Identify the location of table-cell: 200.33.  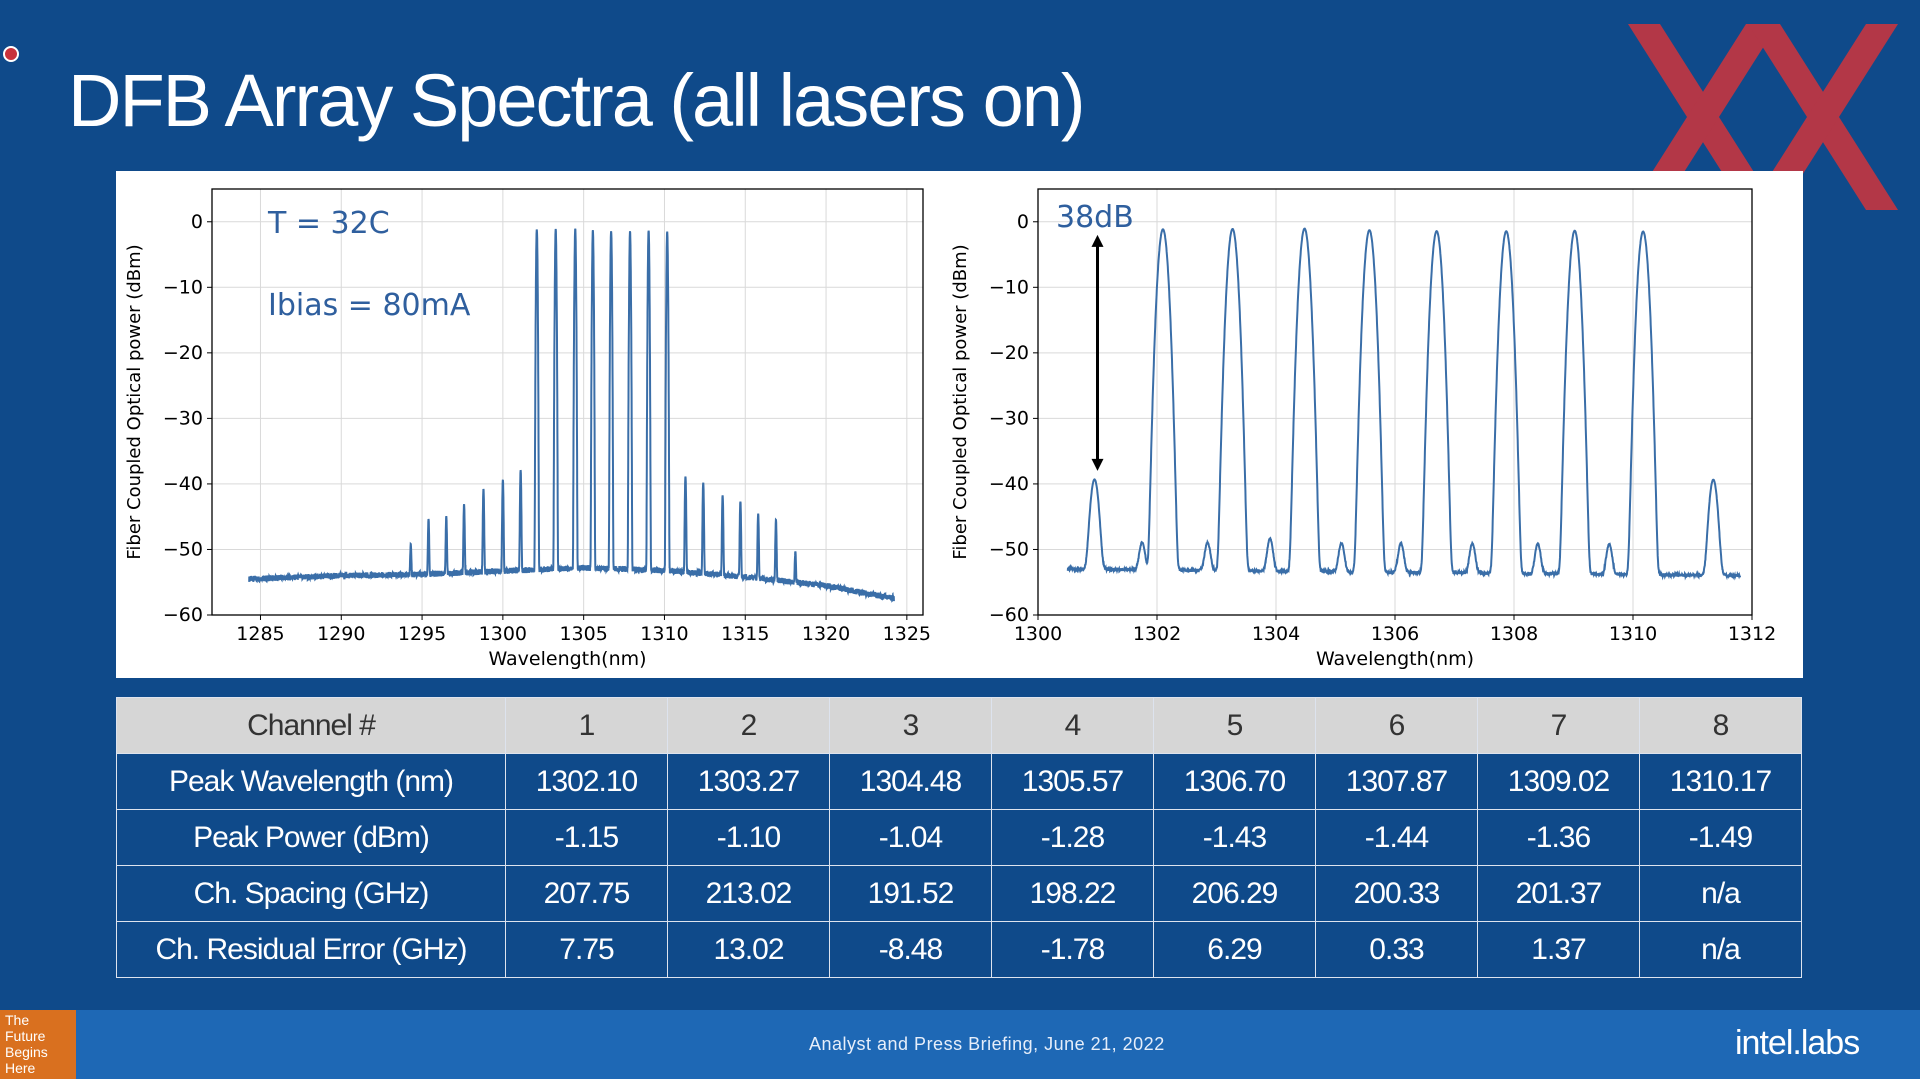
(1396, 893).